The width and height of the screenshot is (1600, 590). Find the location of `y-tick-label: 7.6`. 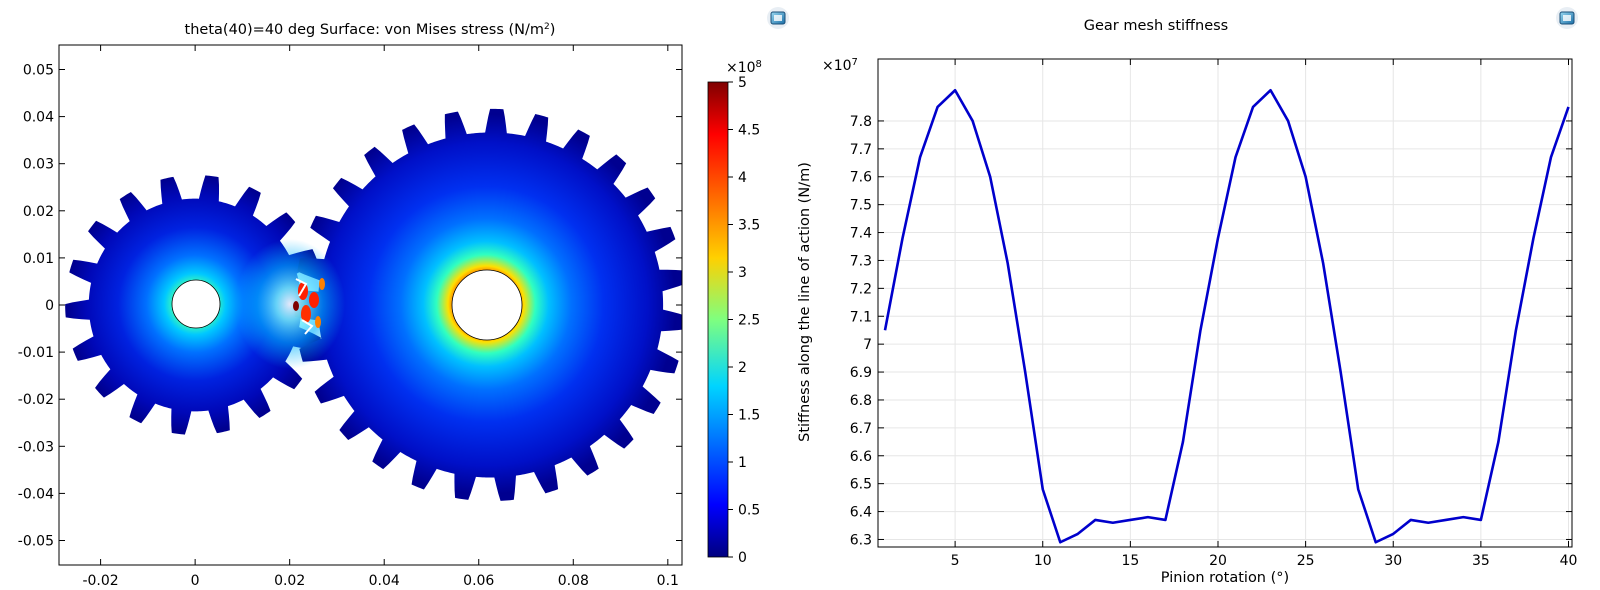

y-tick-label: 7.6 is located at coordinates (861, 178).